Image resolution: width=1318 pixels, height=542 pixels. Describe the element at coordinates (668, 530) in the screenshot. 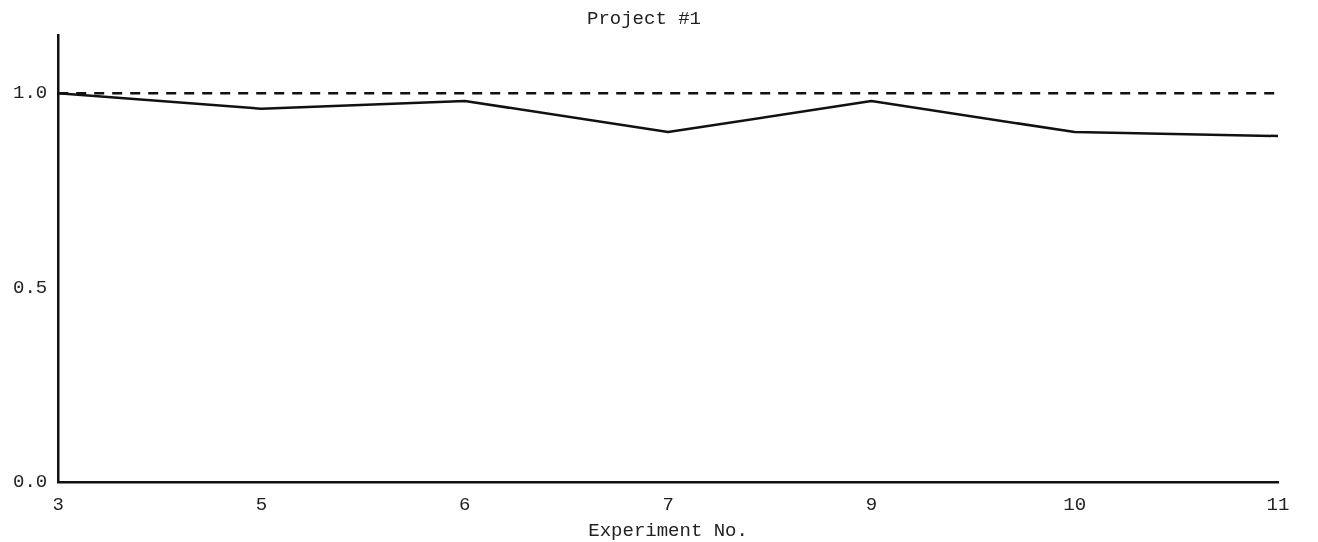

I see `x-axis-title: Experiment No.` at that location.